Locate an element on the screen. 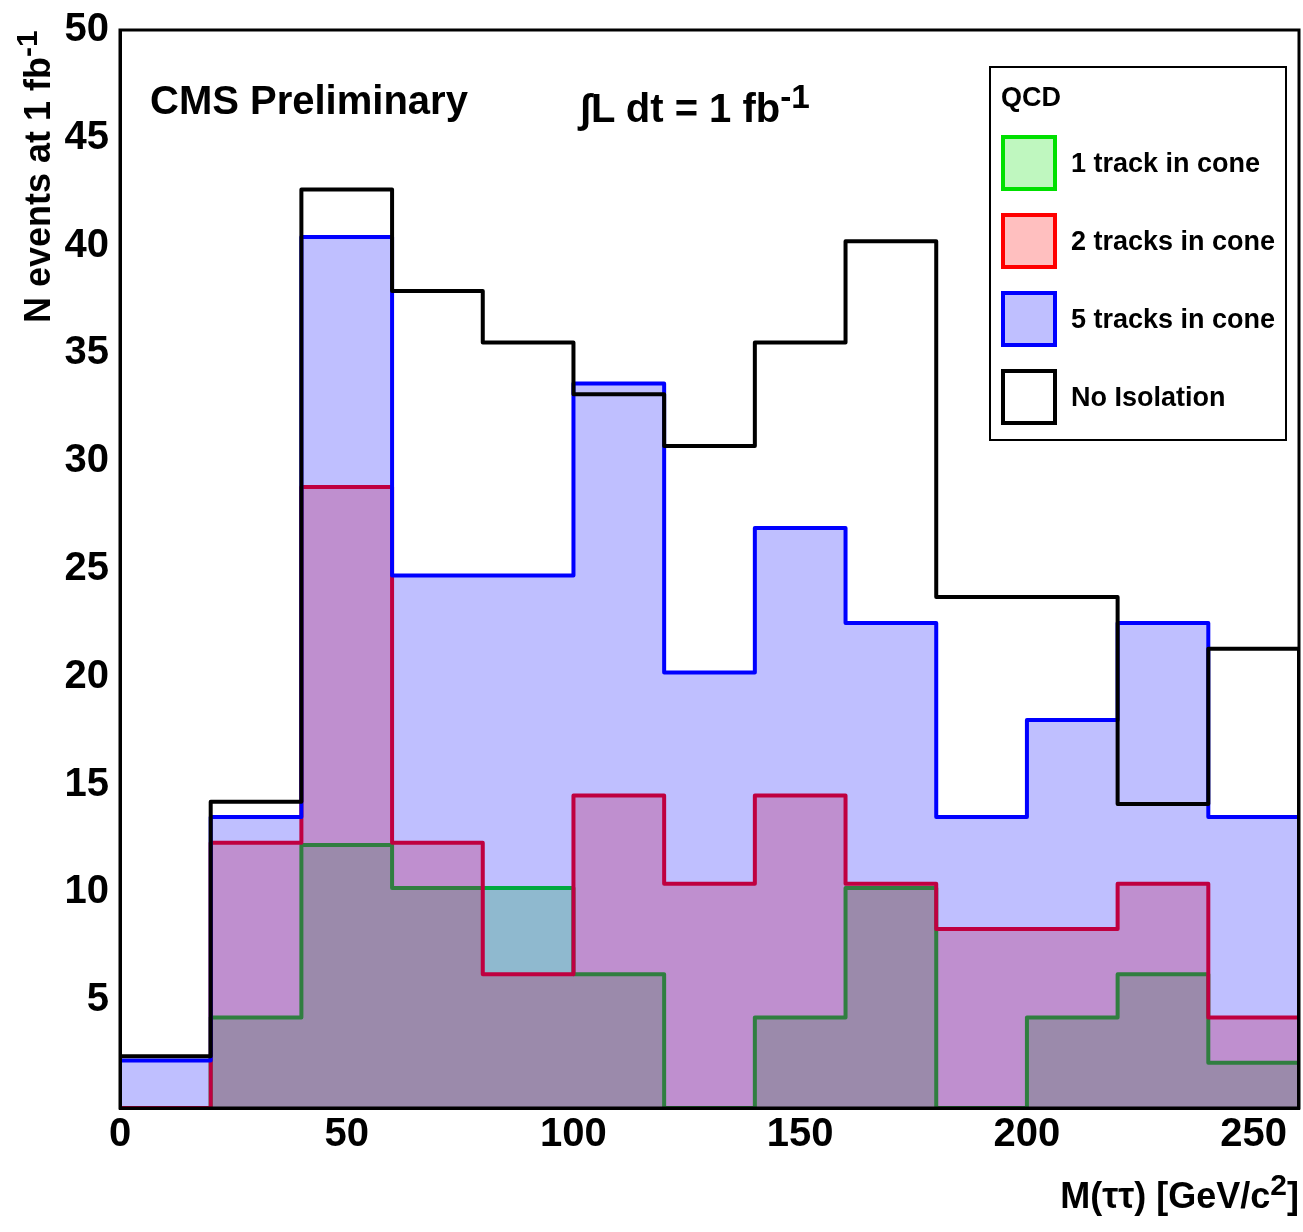 The height and width of the screenshot is (1232, 1303). x-axis-title: M(ττ) [GeV/c$^{2}$] is located at coordinates (1179, 1192).